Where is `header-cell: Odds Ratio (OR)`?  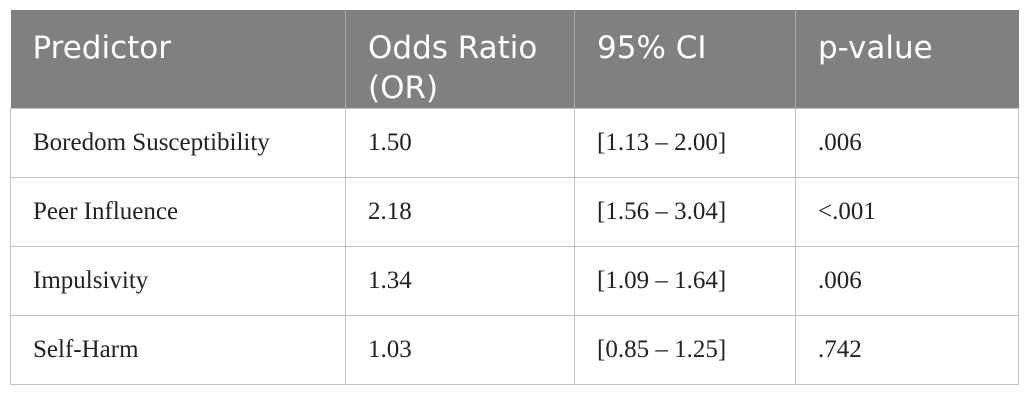
header-cell: Odds Ratio (OR) is located at coordinates (460, 59).